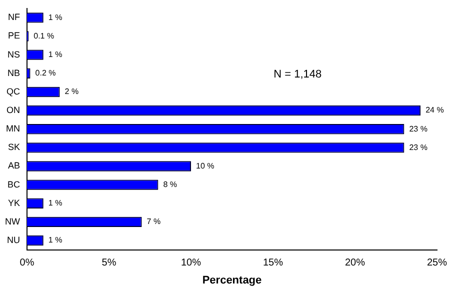 Image resolution: width=450 pixels, height=291 pixels. What do you see at coordinates (12, 221) in the screenshot?
I see `y-tick-label: NW` at bounding box center [12, 221].